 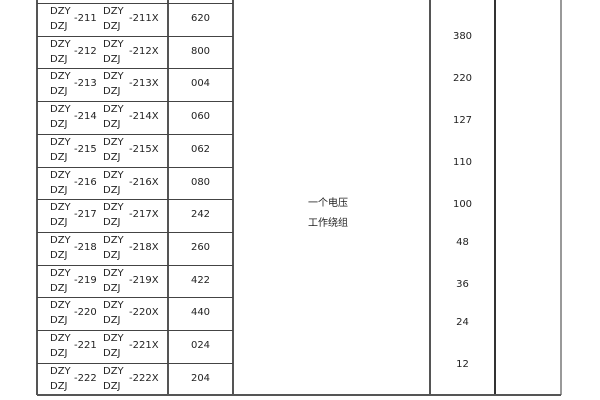 What do you see at coordinates (200, 182) in the screenshot?
I see `model-number: 080` at bounding box center [200, 182].